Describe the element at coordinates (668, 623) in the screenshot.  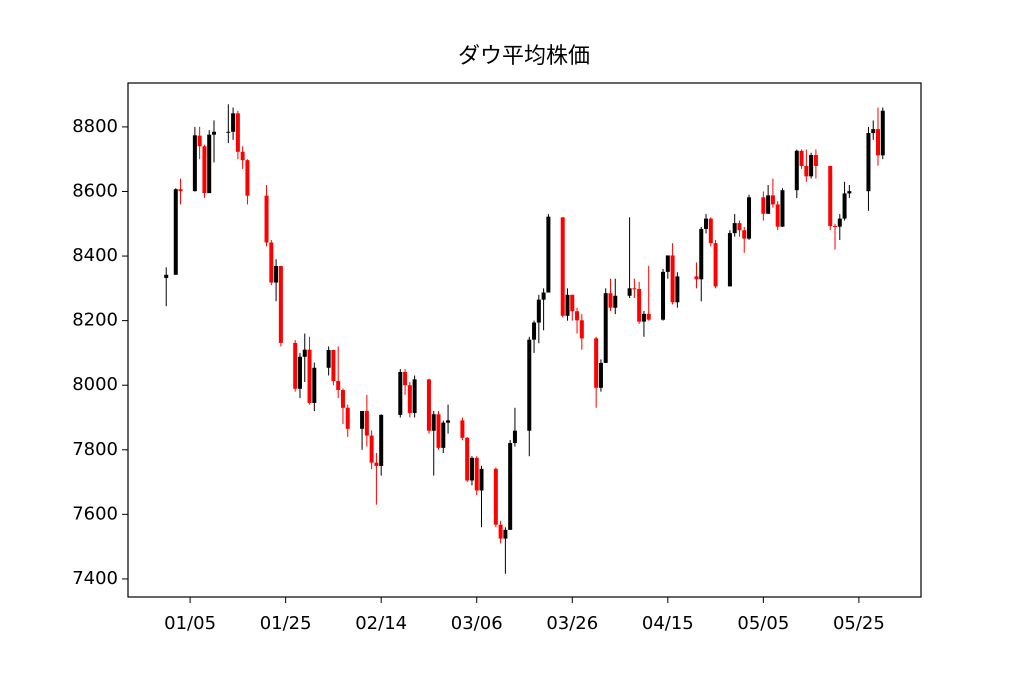
I see `x-tick-label: 04/15` at that location.